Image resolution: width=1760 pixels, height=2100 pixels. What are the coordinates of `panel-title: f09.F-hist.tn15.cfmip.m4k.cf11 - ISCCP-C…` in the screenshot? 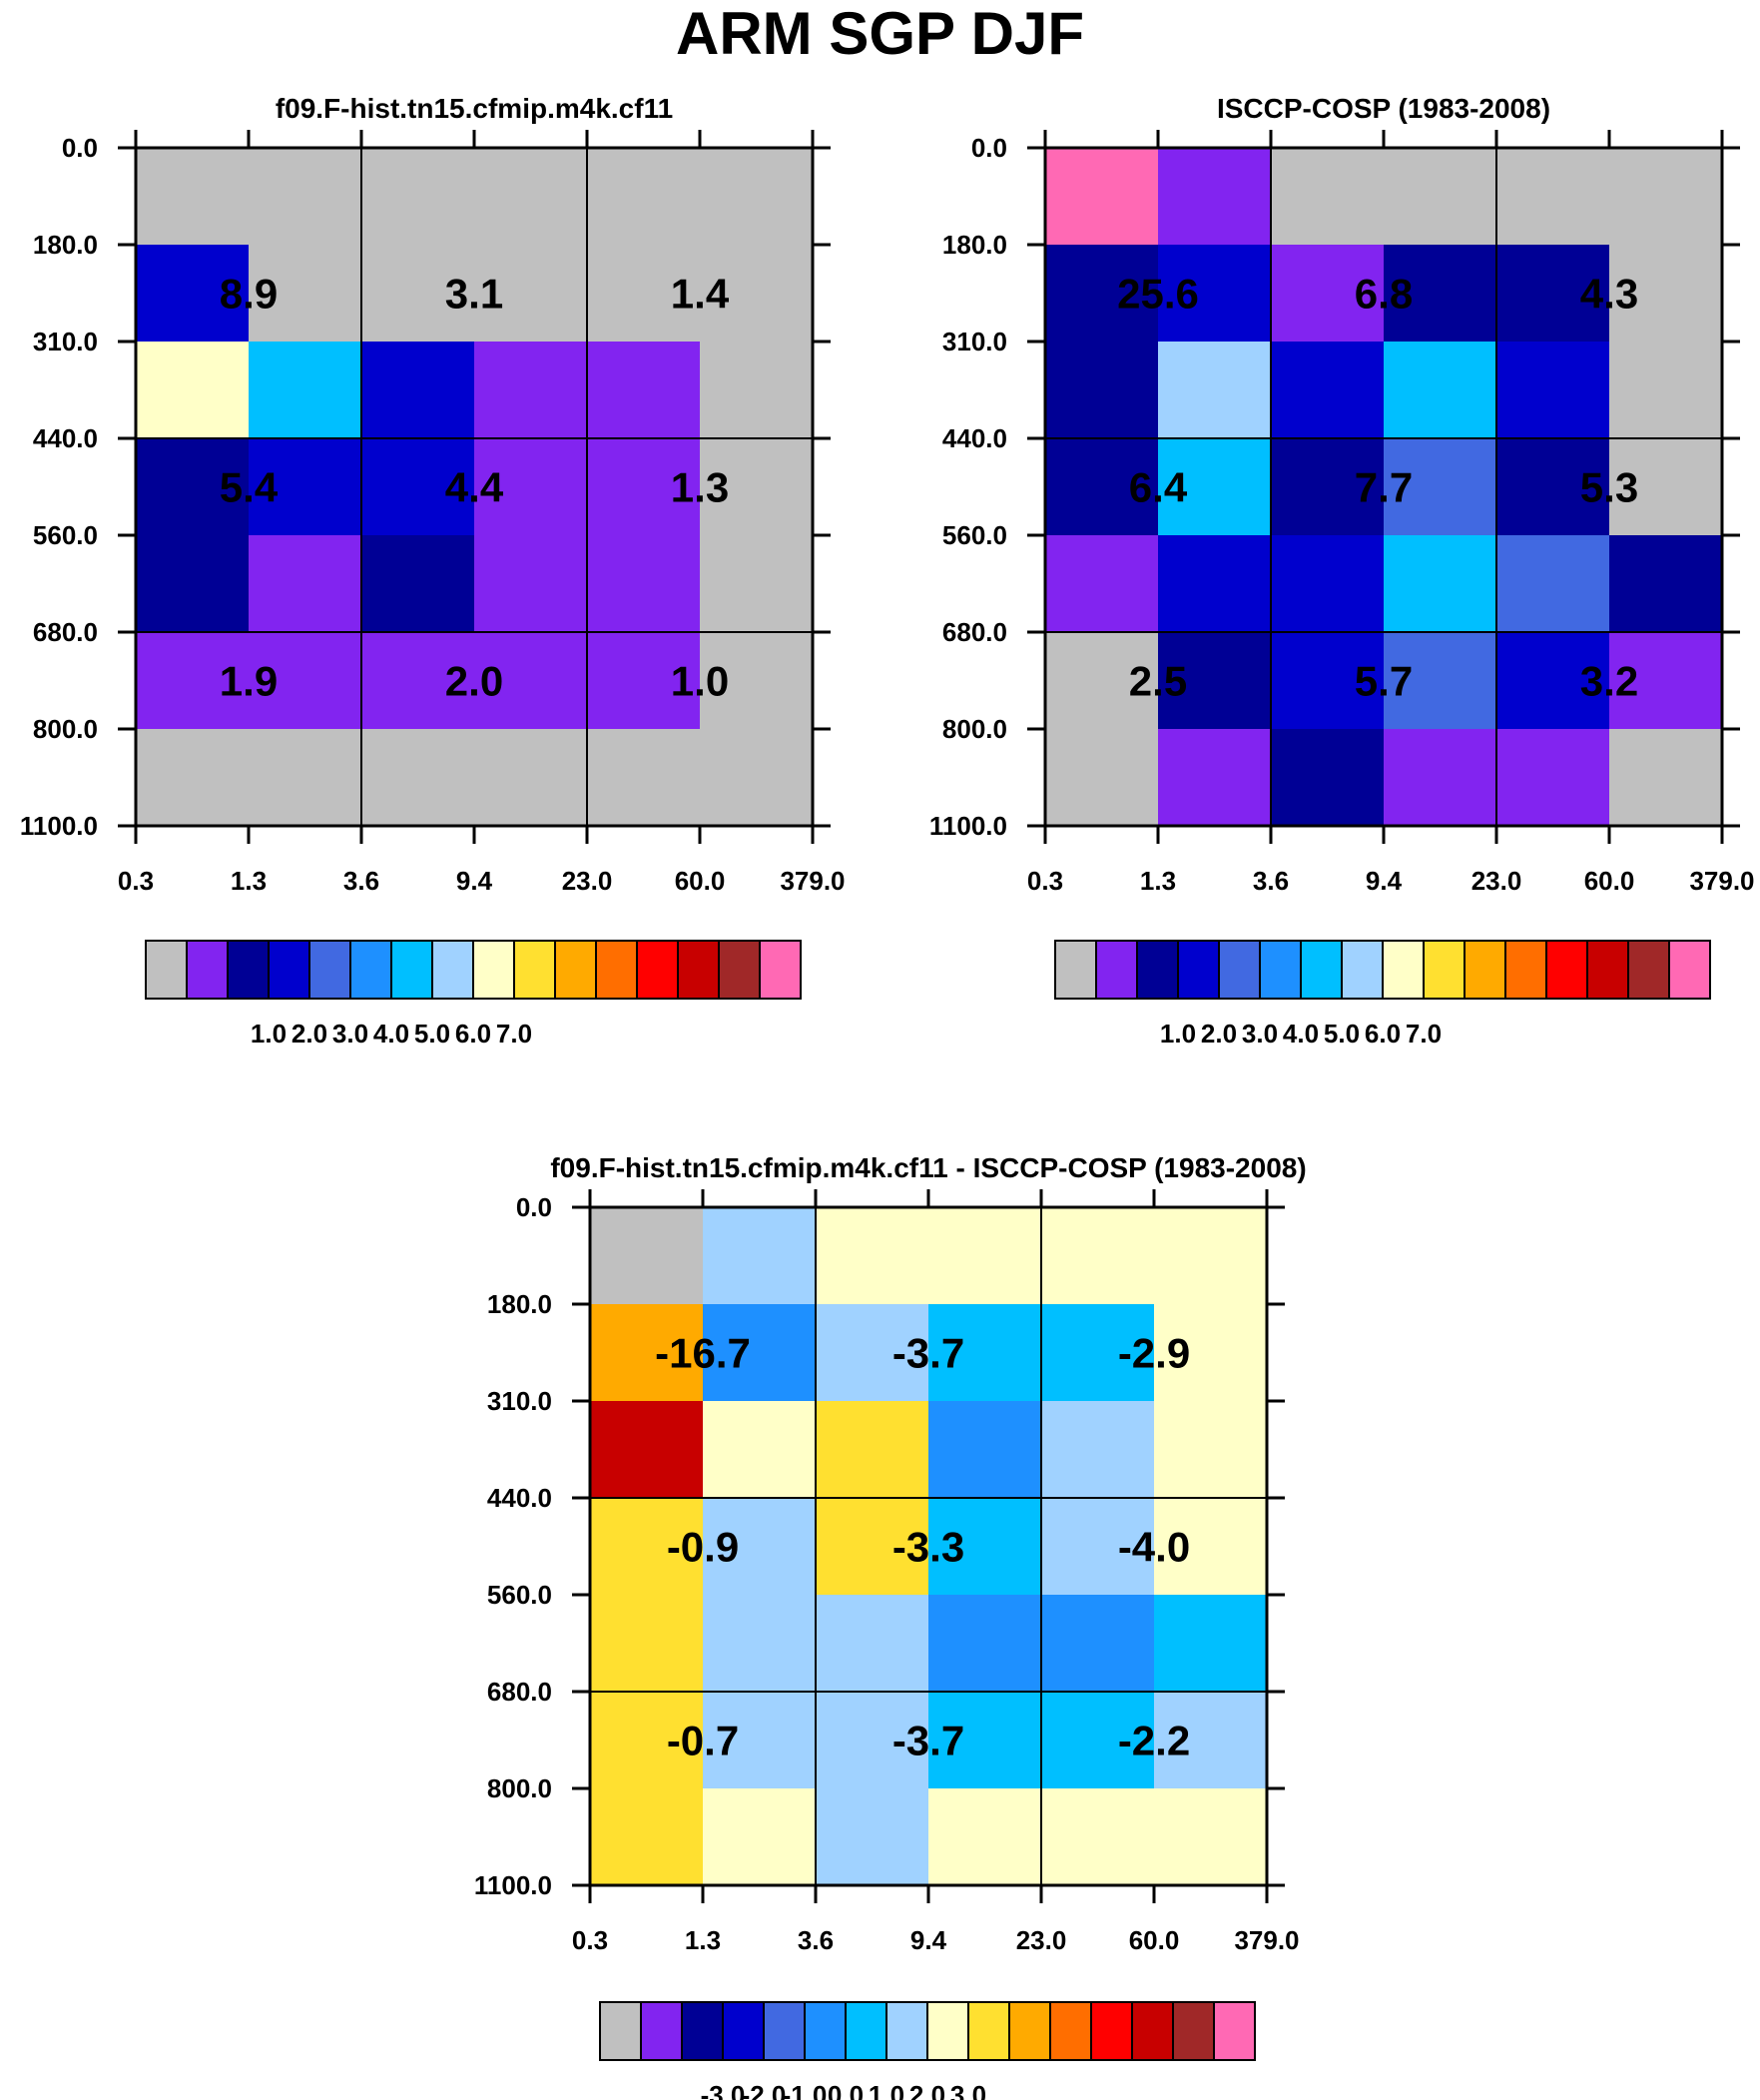 It's located at (928, 1167).